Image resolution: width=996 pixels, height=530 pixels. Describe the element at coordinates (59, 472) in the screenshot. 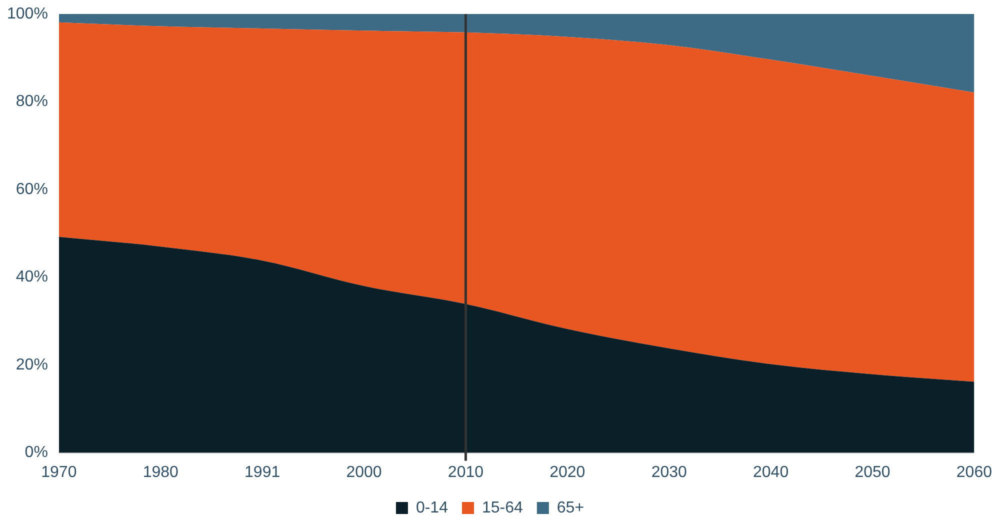

I see `x-tick-label: 1970` at that location.